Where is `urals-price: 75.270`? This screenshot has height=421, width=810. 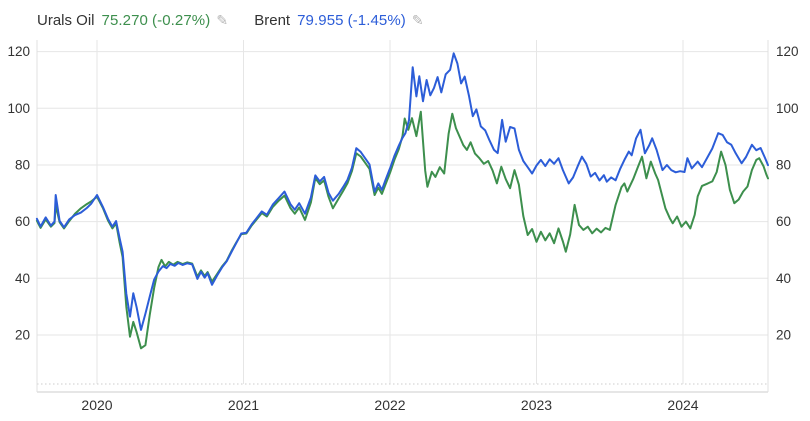 urals-price: 75.270 is located at coordinates (124, 20).